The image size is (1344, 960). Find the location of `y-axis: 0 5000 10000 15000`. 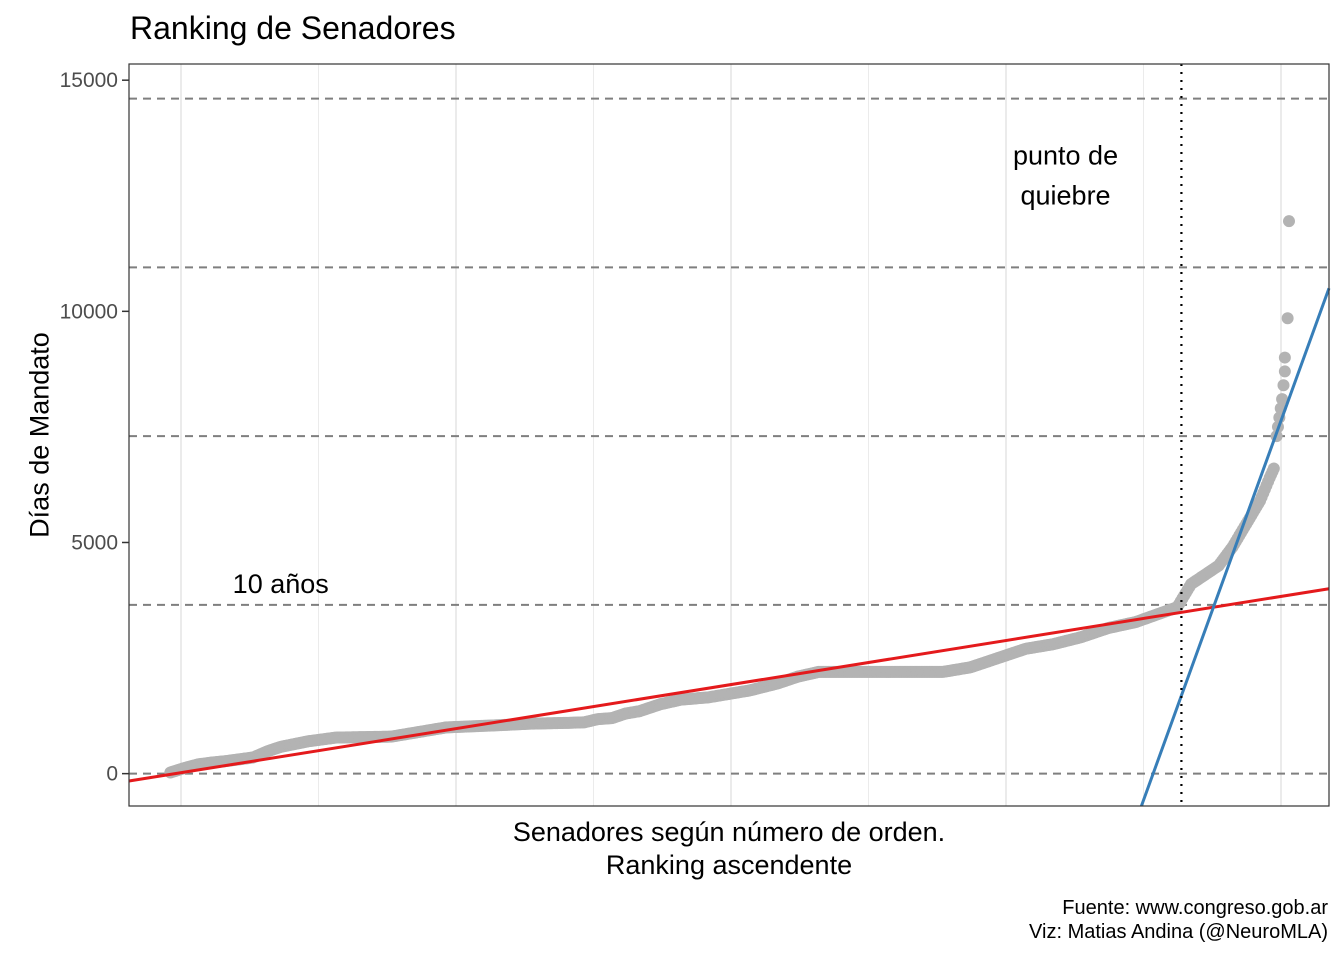

y-axis: 0 5000 10000 15000 is located at coordinates (94, 427).